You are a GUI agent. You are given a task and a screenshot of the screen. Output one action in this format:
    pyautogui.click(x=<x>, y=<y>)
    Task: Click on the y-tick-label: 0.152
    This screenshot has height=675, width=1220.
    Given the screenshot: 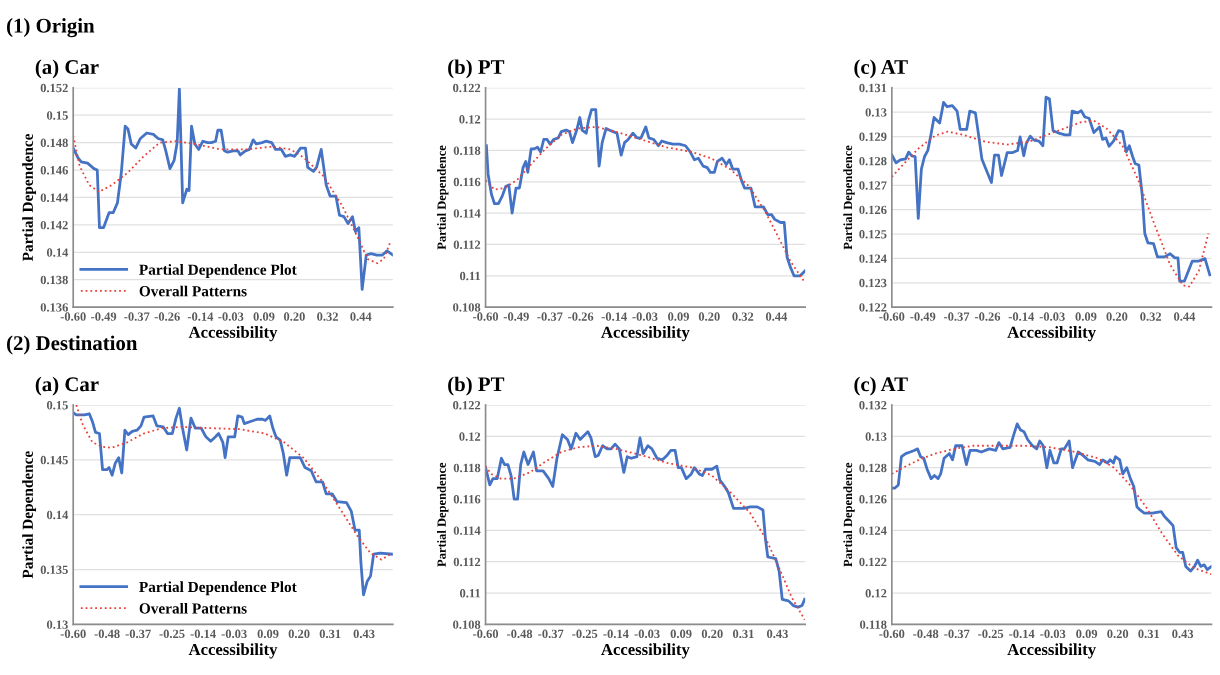 What is the action you would take?
    pyautogui.click(x=54, y=88)
    